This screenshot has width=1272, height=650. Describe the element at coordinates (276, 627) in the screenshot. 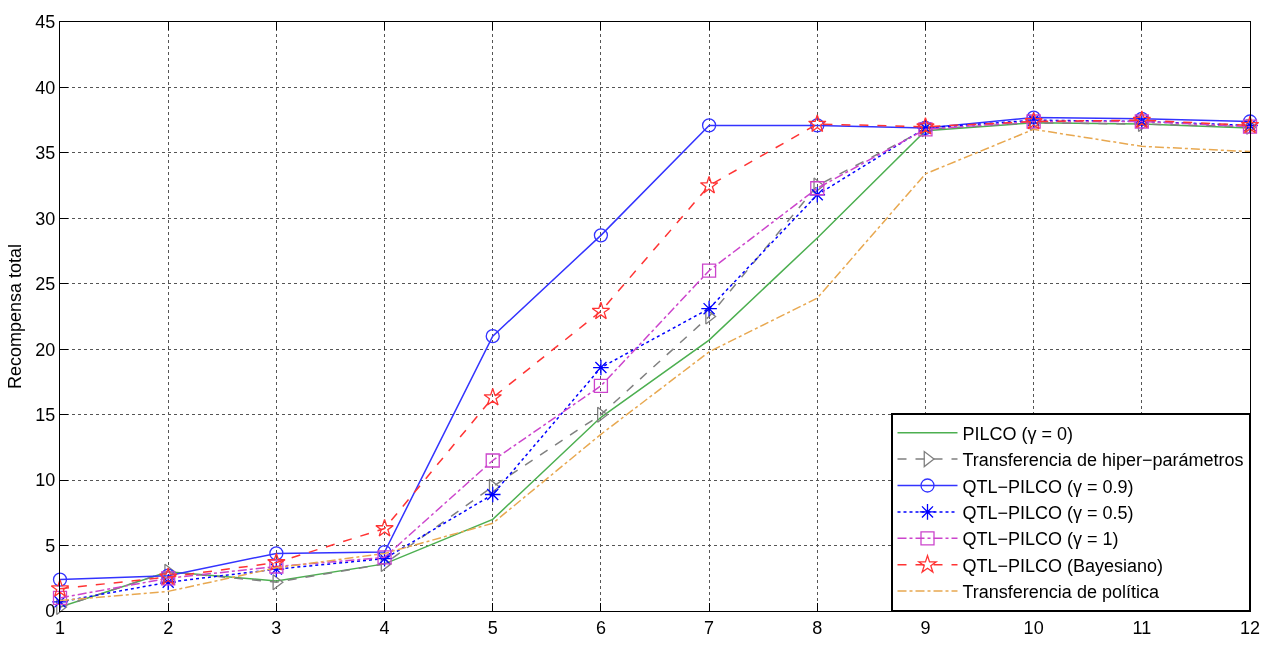

I see `x-tick-label: 3` at that location.